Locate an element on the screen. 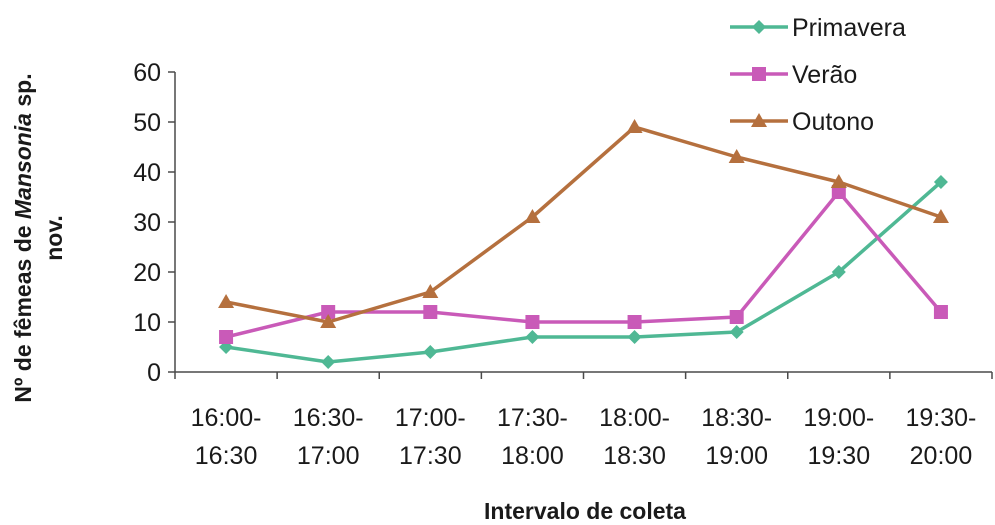  legend-item: Primavera is located at coordinates (818, 28).